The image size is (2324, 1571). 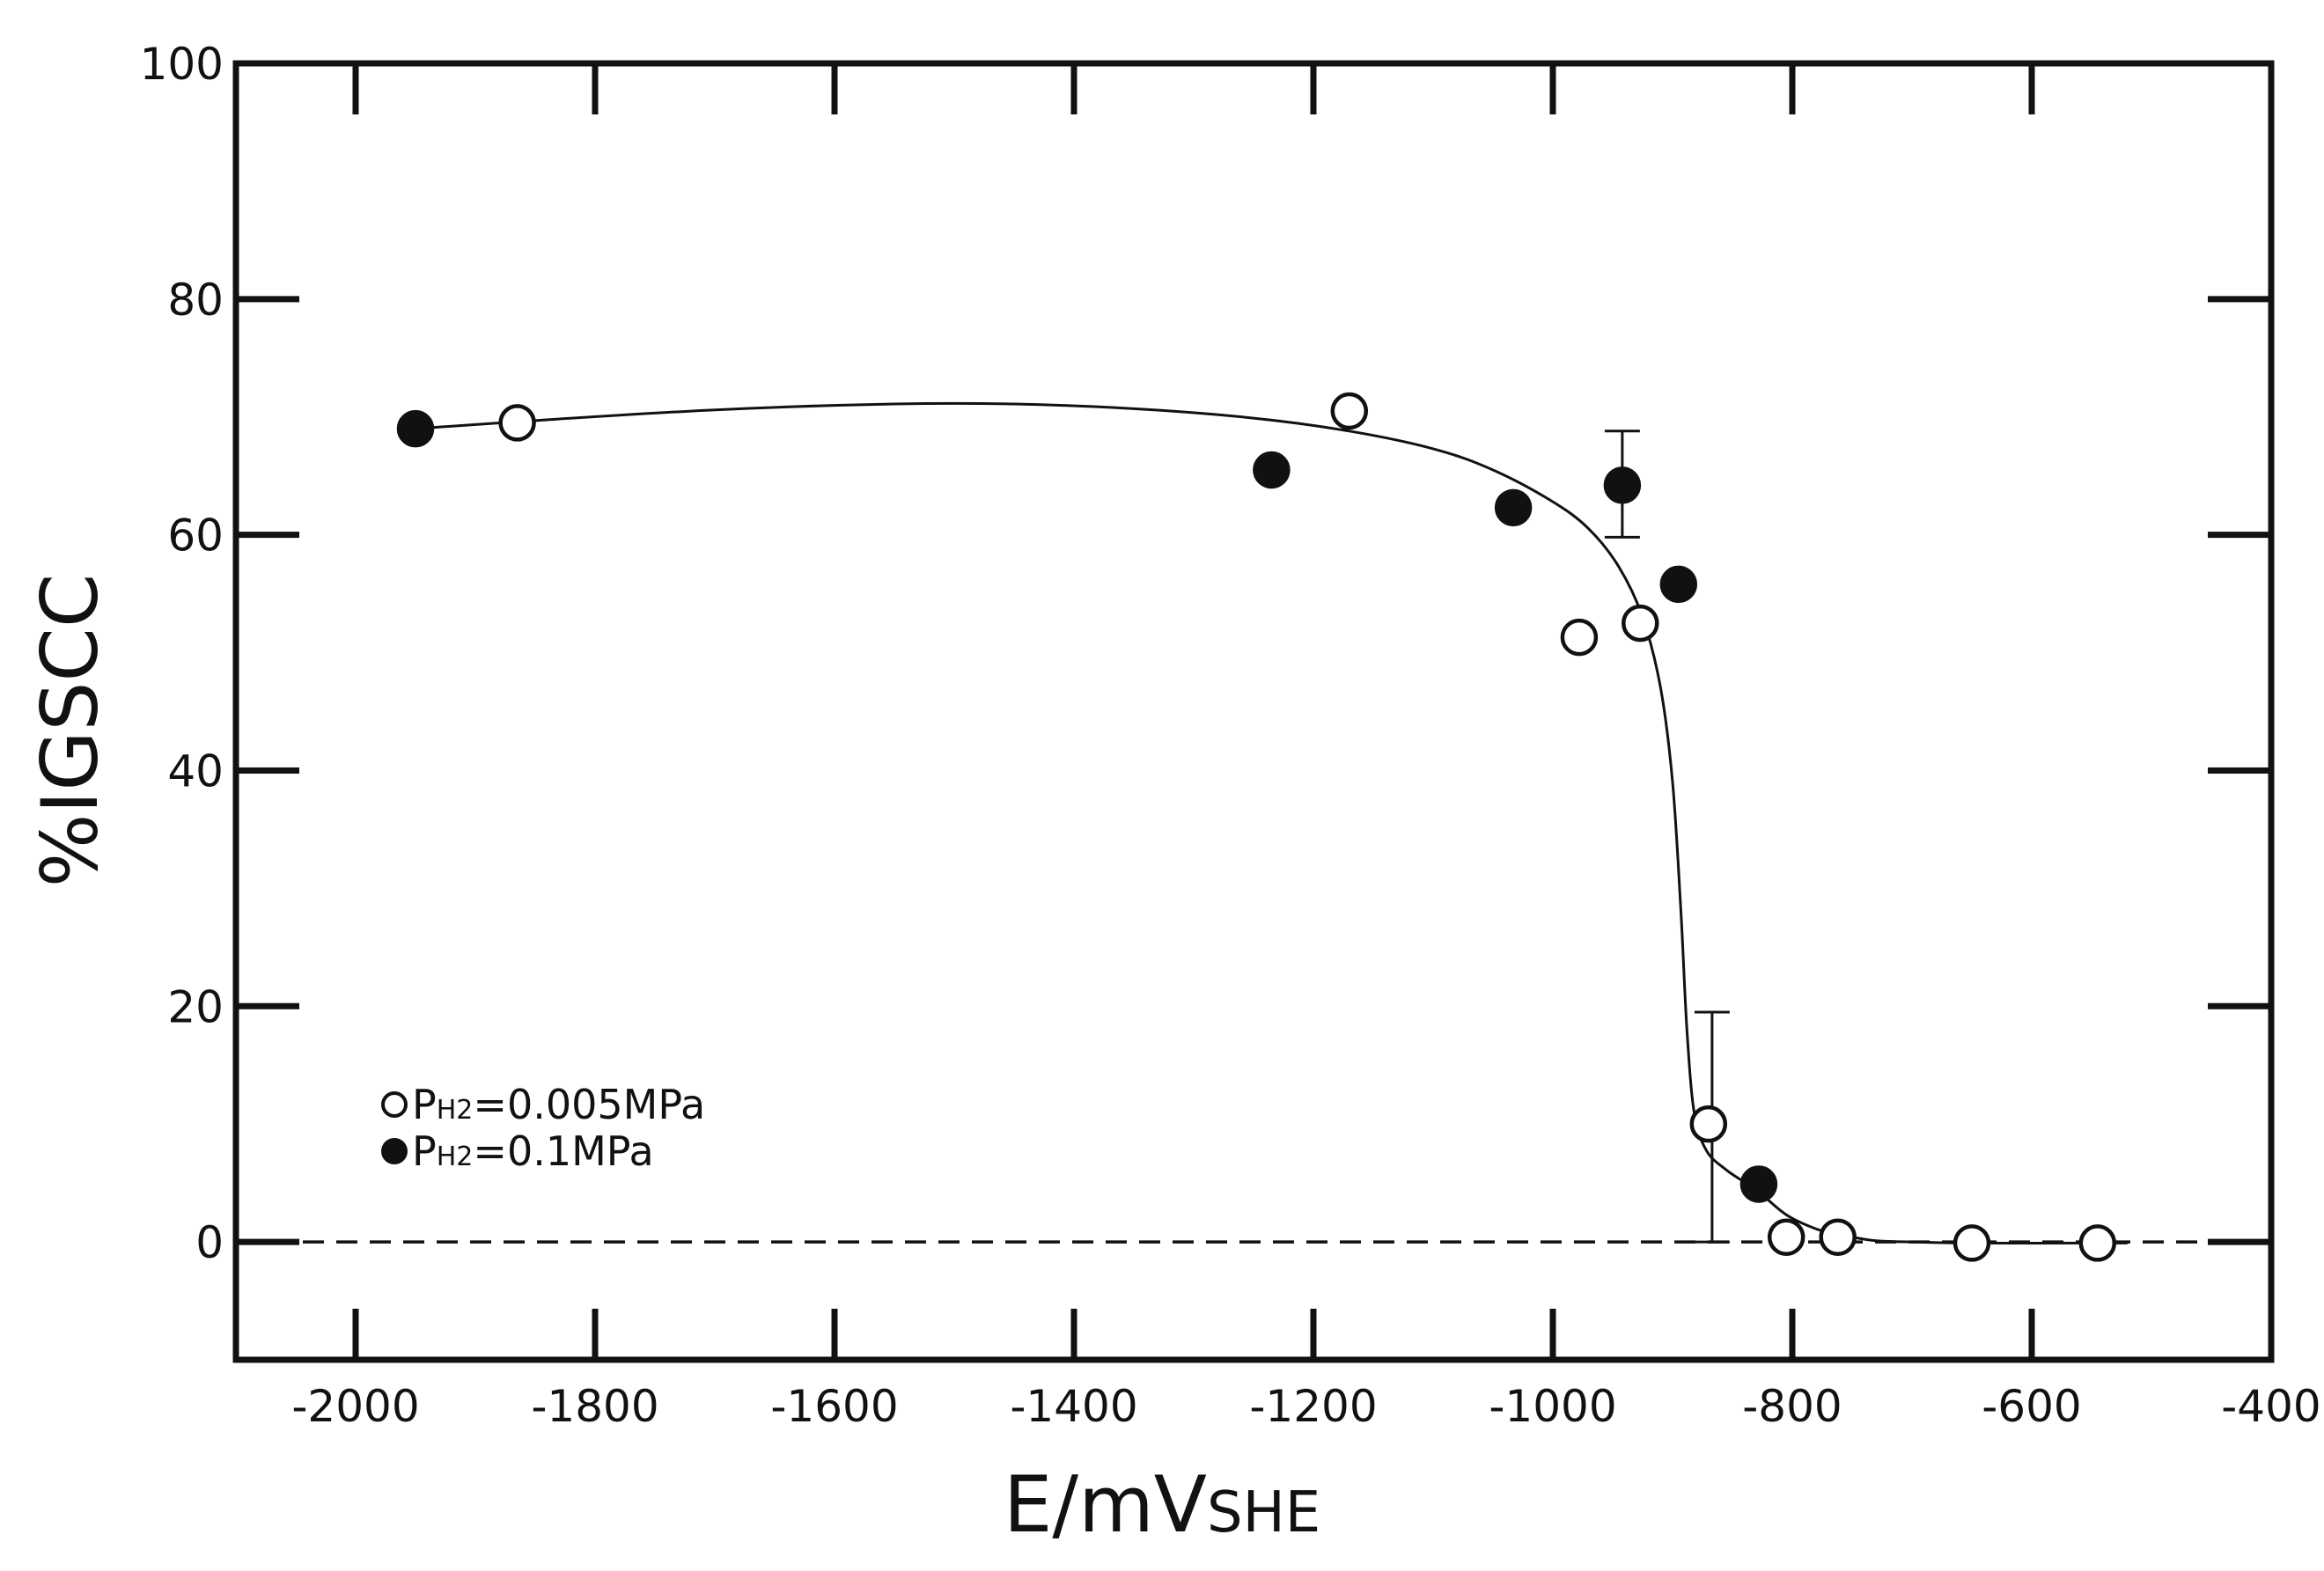 What do you see at coordinates (1313, 1406) in the screenshot?
I see `x-tick-label: -1200` at bounding box center [1313, 1406].